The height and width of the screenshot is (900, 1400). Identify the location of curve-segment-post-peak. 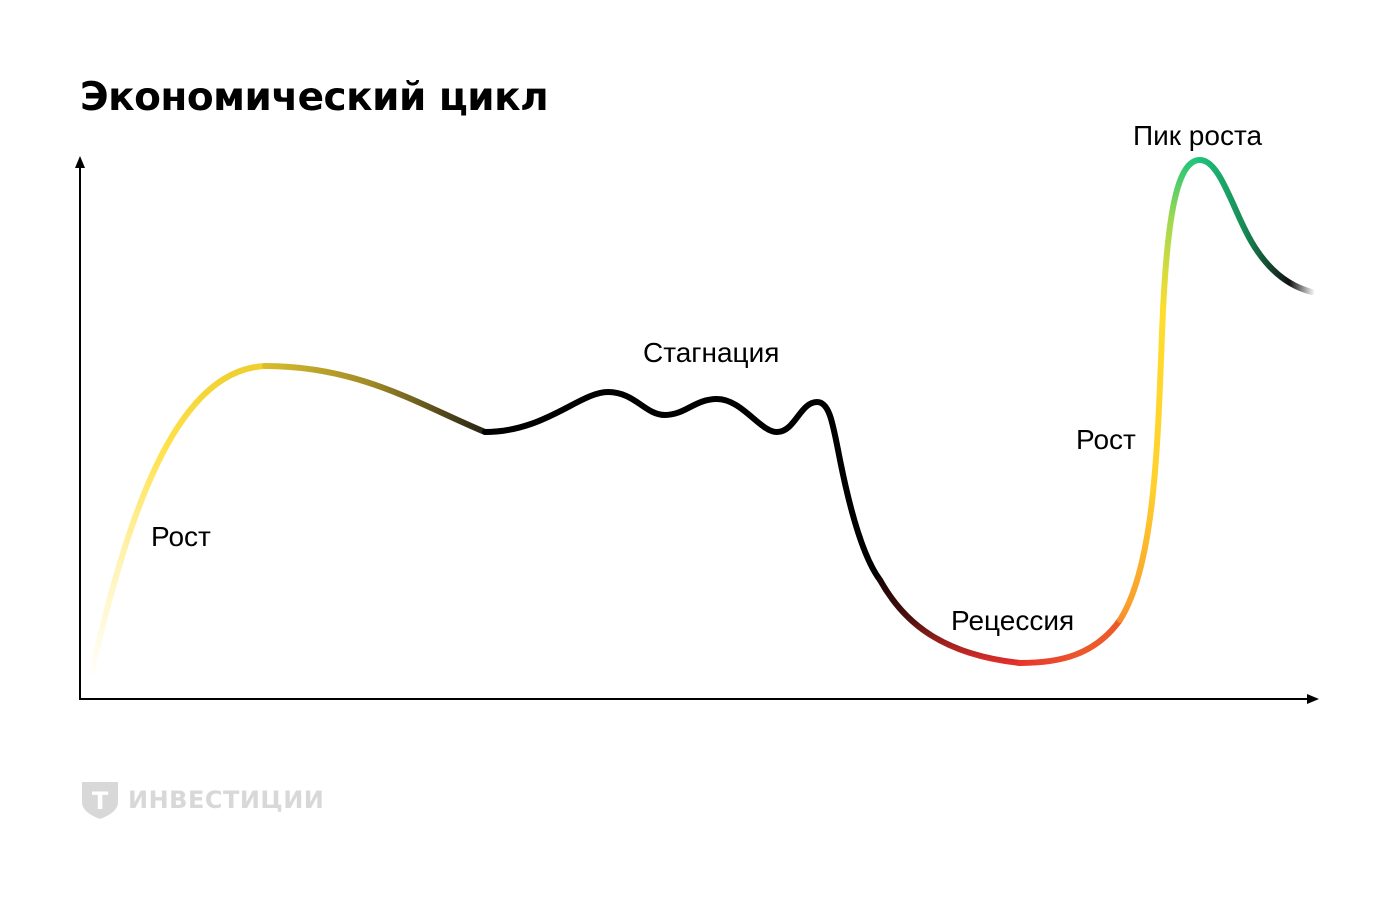
(1256, 226).